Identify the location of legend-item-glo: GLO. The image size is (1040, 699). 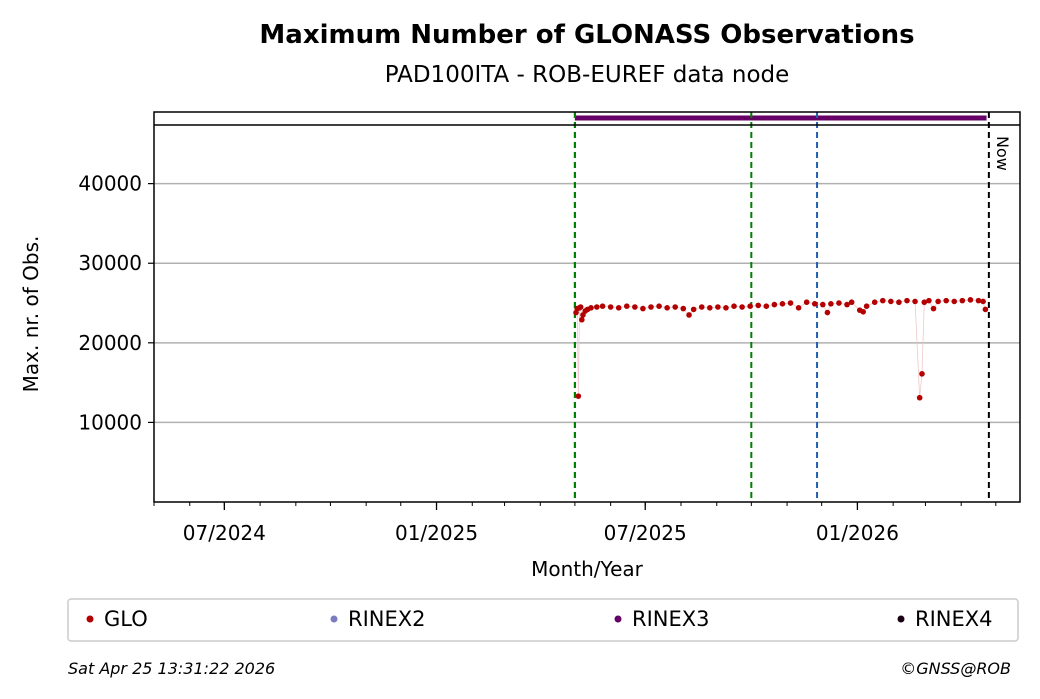
(117, 619).